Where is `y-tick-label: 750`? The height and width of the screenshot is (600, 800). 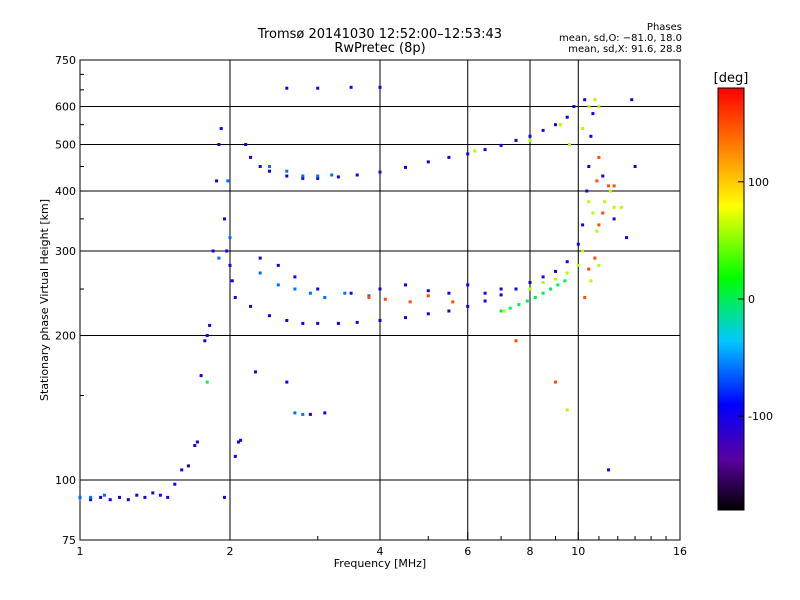
y-tick-label: 750 is located at coordinates (65, 60).